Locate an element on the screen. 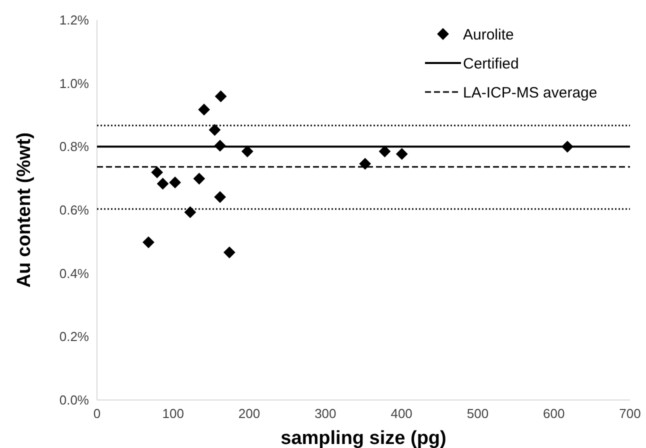  y-tick-label: 0.6% is located at coordinates (74, 210).